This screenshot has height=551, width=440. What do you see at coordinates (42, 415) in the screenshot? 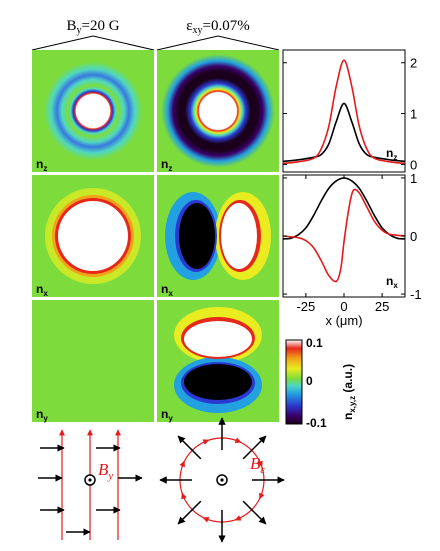
I see `panel-label-ny-left: ny` at bounding box center [42, 415].